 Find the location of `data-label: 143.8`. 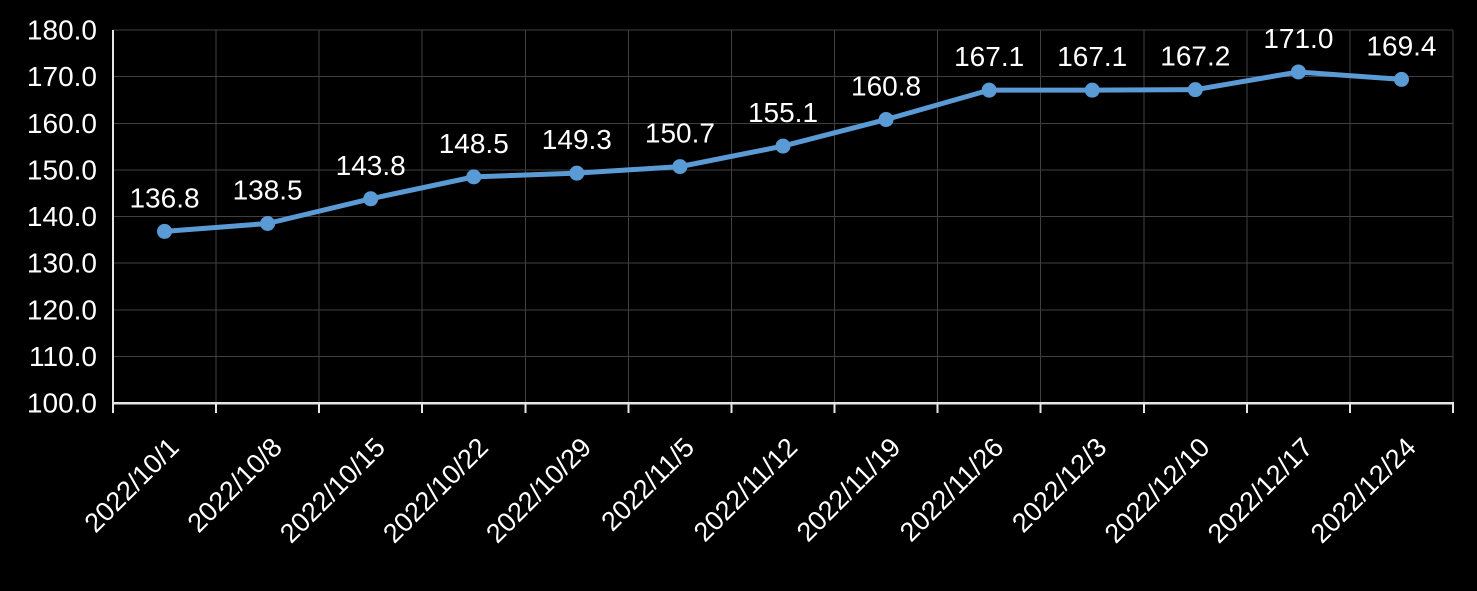

data-label: 143.8 is located at coordinates (371, 165).